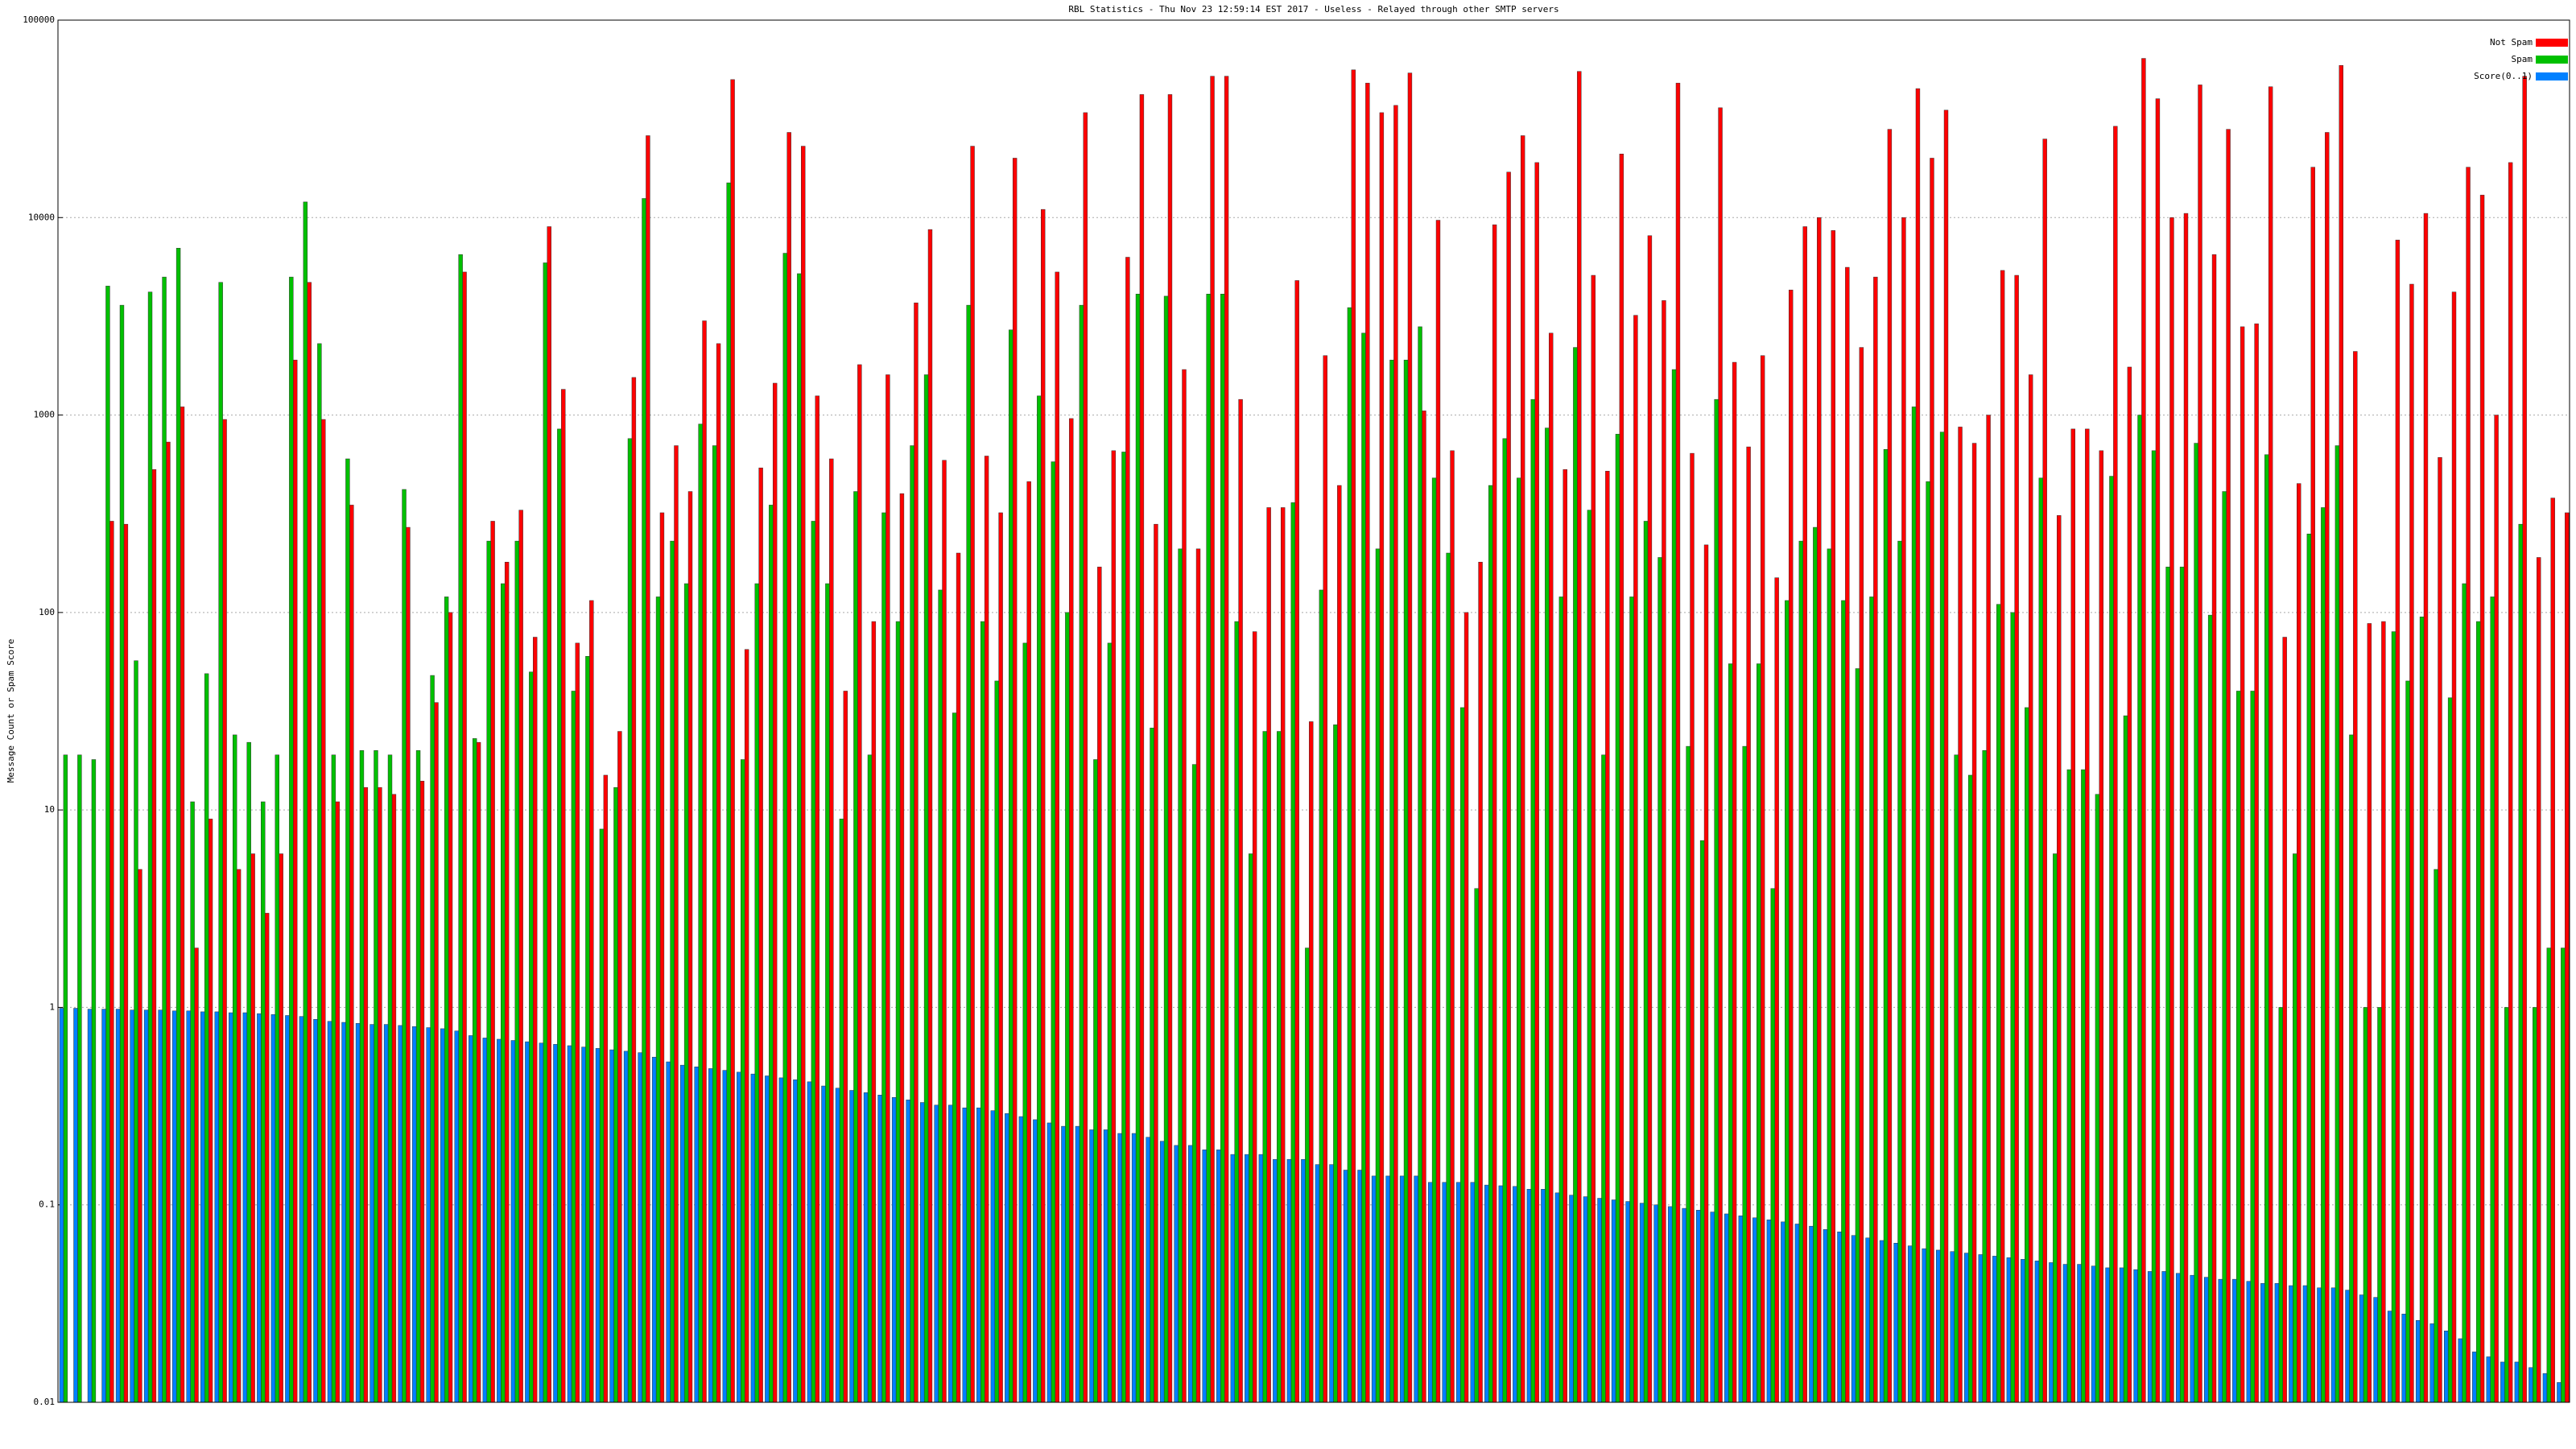  Describe the element at coordinates (39, 19) in the screenshot. I see `y-tick-label: 100000` at that location.